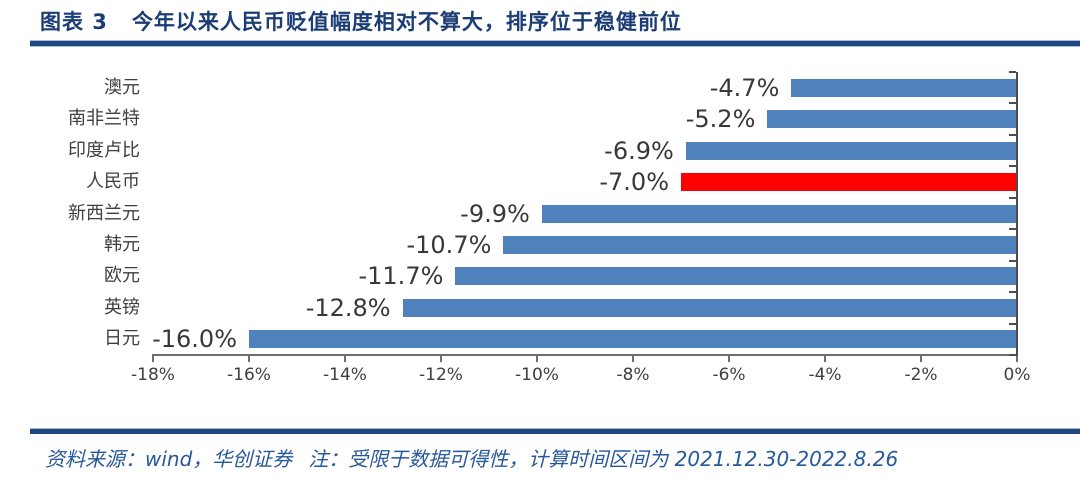 This screenshot has width=1080, height=477. What do you see at coordinates (720, 119) in the screenshot?
I see `value-label: -5.2%` at bounding box center [720, 119].